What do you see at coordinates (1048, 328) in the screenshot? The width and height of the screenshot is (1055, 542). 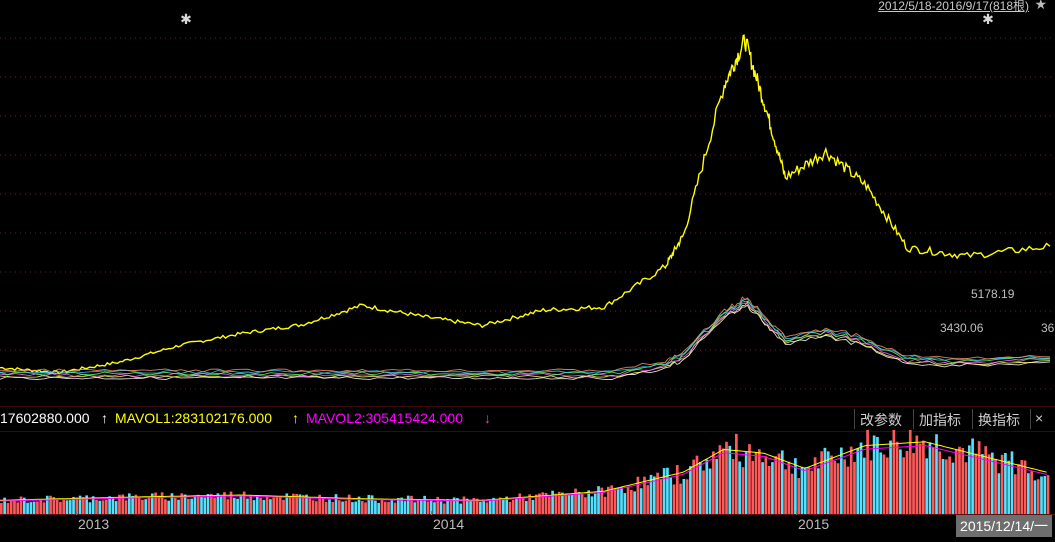 I see `extra-price-label: 36` at bounding box center [1048, 328].